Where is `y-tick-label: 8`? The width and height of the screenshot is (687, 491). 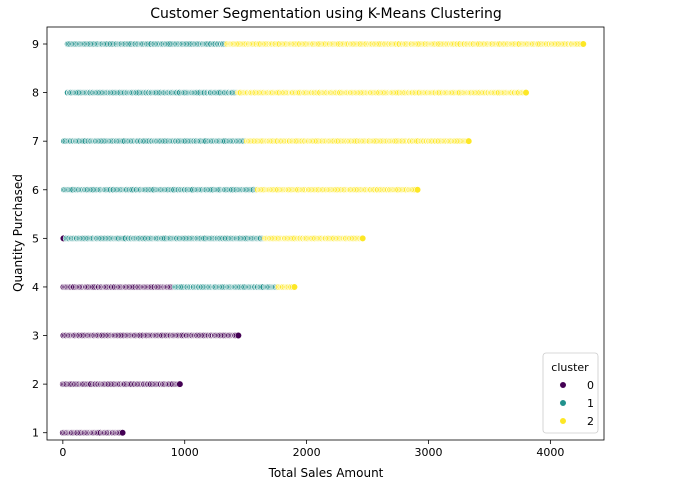
y-tick-label: 8 is located at coordinates (35, 93).